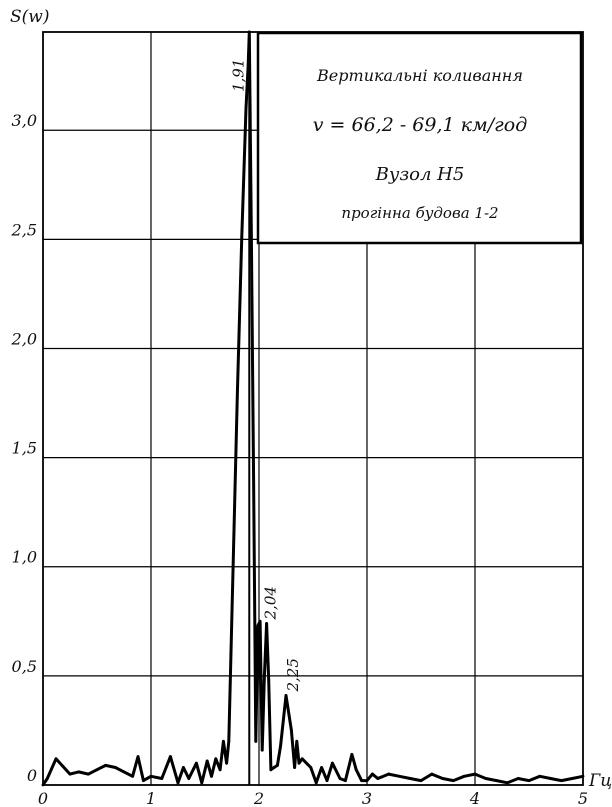 The image size is (612, 807). What do you see at coordinates (474, 798) in the screenshot?
I see `x-tick-label: 4` at bounding box center [474, 798].